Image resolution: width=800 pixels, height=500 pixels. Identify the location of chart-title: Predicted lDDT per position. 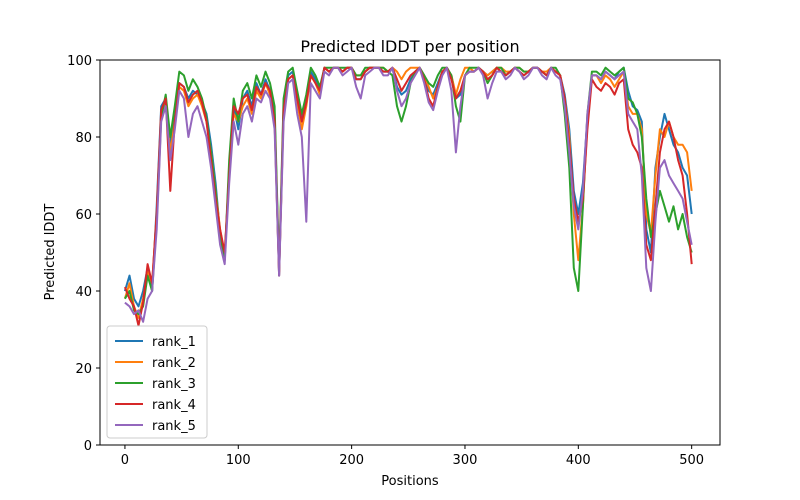
(409, 46).